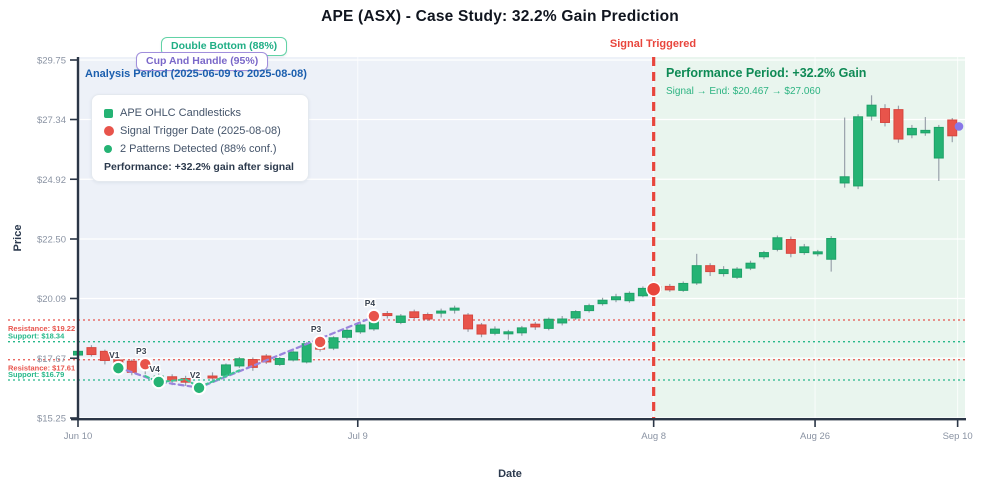  What do you see at coordinates (141, 351) in the screenshot?
I see `pattern-point-label: P3` at bounding box center [141, 351].